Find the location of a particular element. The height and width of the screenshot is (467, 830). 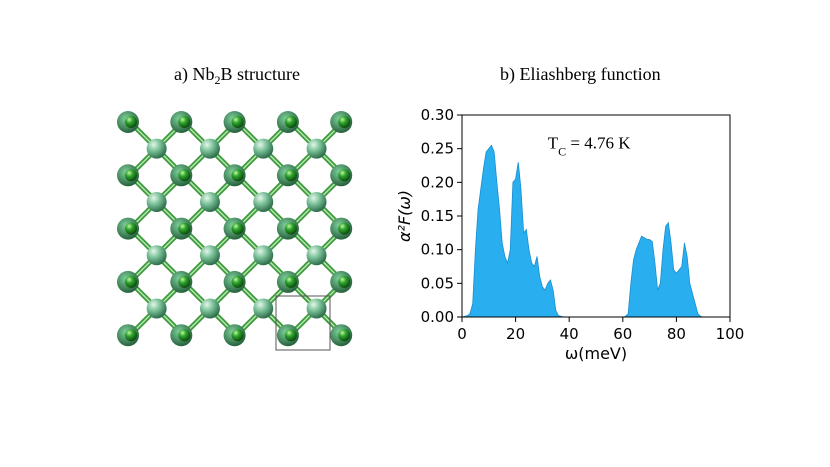

y-tick-label: 0.25 is located at coordinates (437, 149).